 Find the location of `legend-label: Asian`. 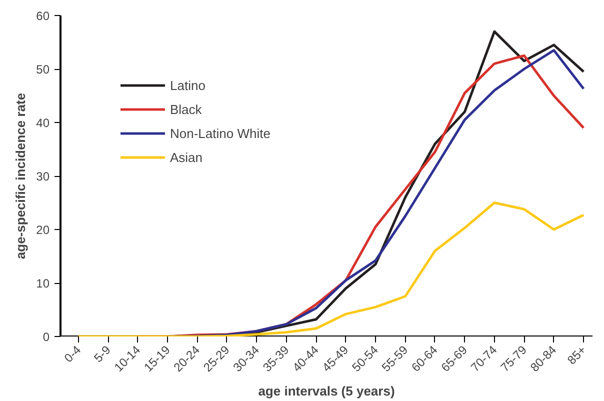

legend-label: Asian is located at coordinates (186, 157).